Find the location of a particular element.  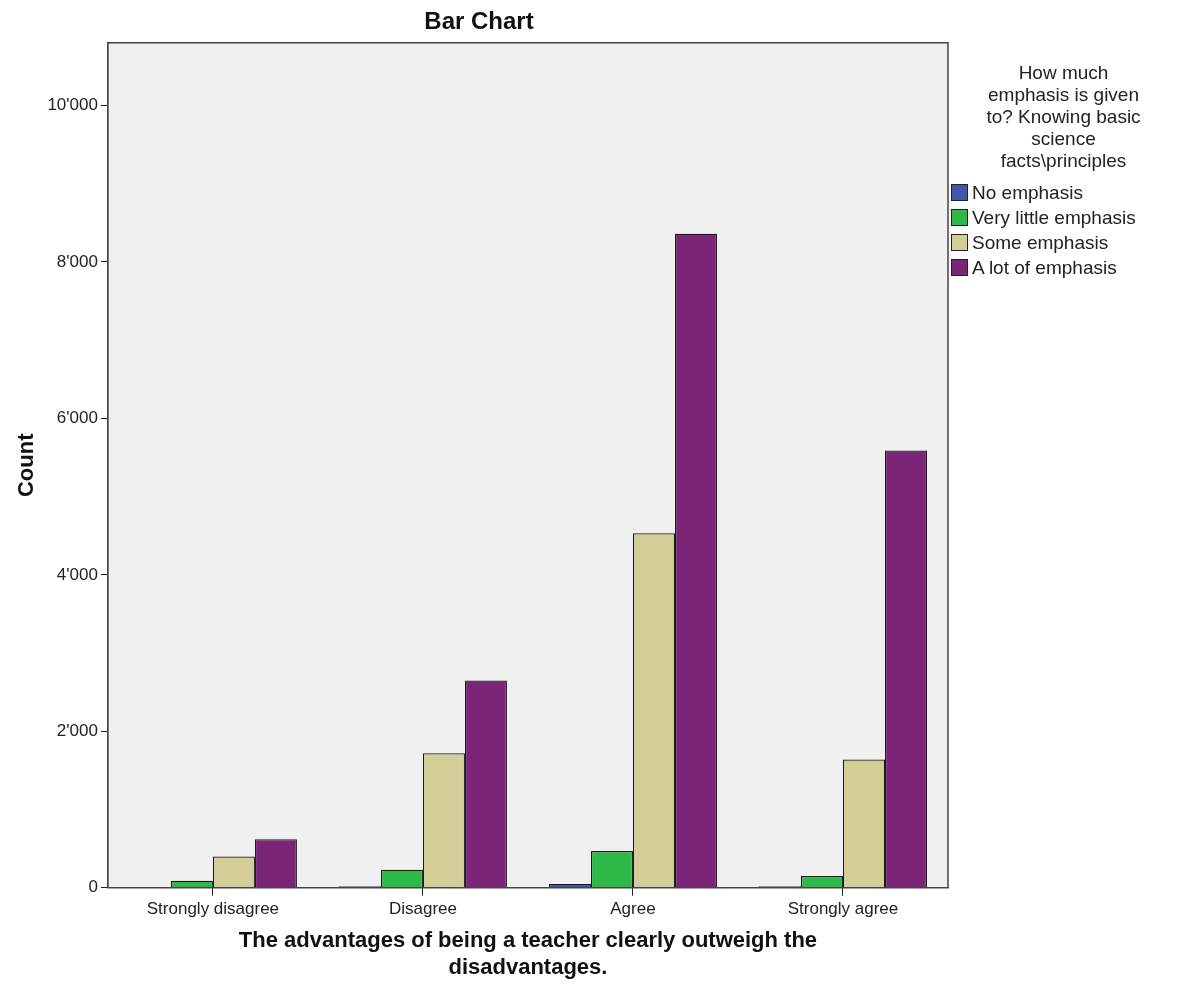

y-tick-label: 6'000 is located at coordinates (77, 418).